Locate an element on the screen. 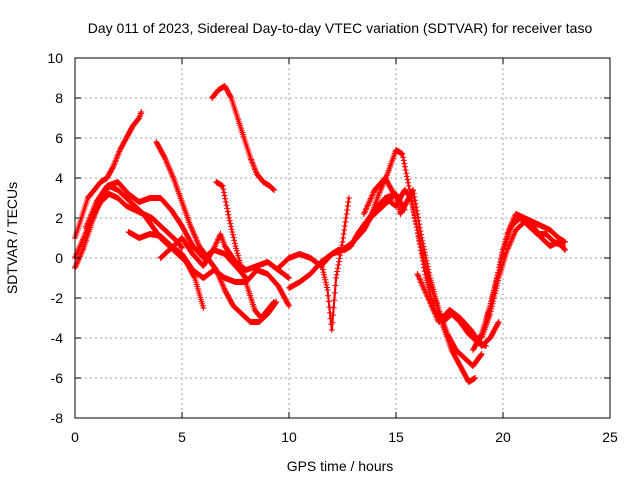 This screenshot has width=640, height=480. x-axis-label: GPS time / hours is located at coordinates (340, 466).